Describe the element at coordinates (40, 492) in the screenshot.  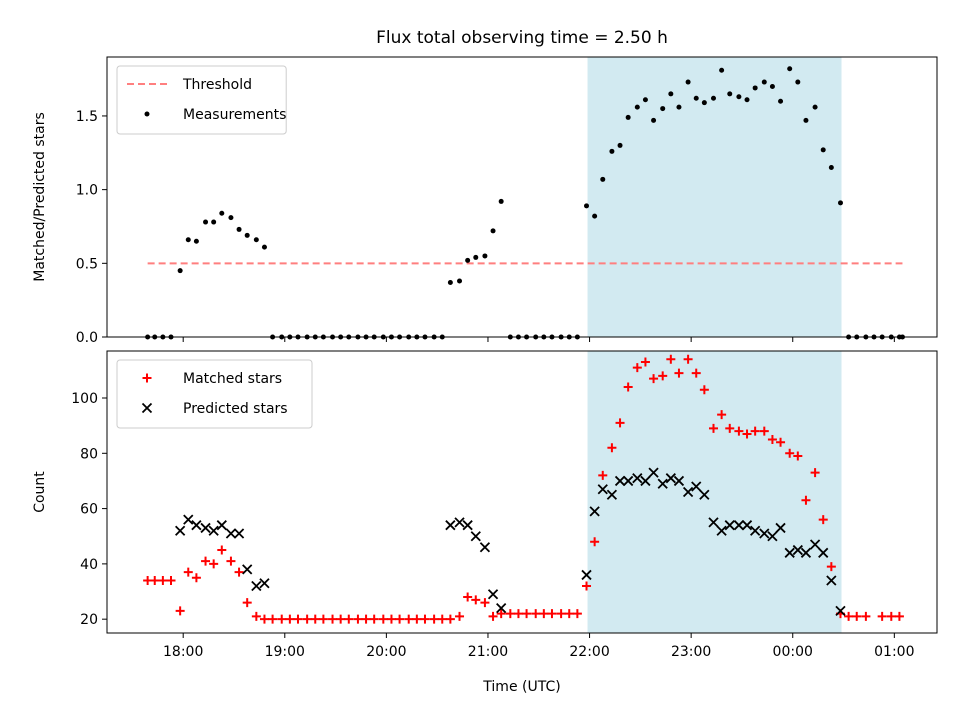
I see `y-axis-label: Count` at that location.